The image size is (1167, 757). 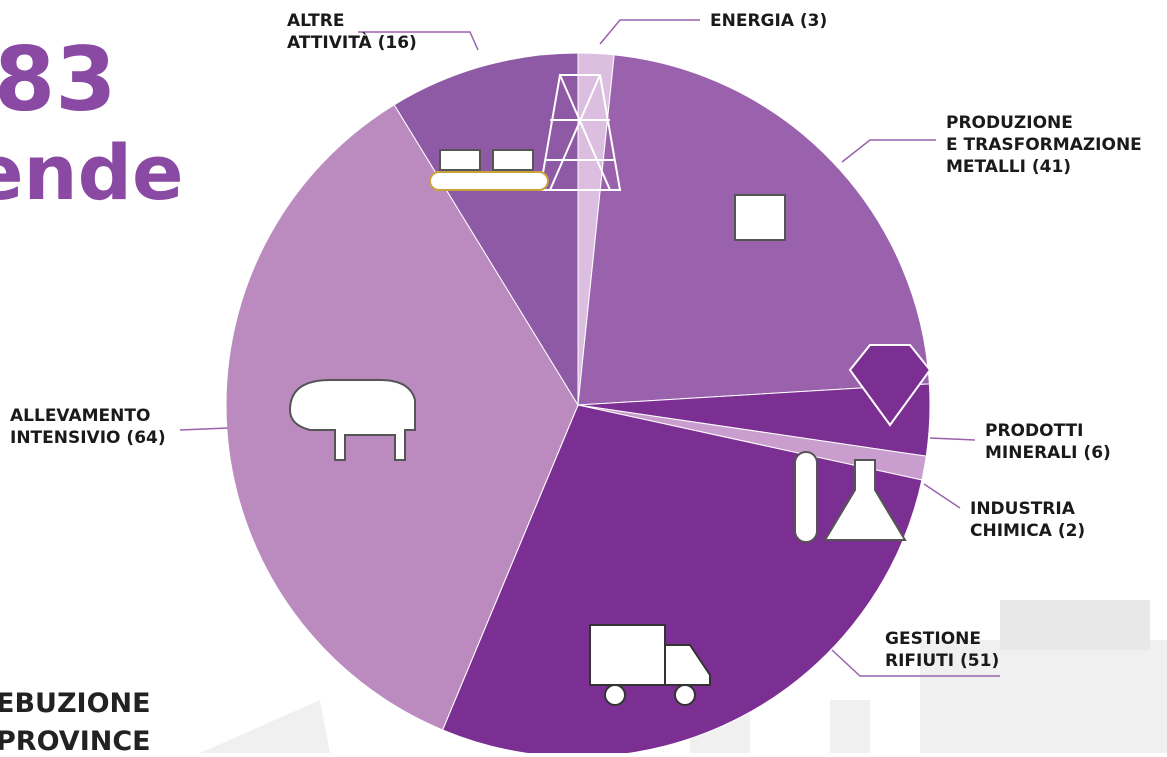 I want to click on slice-label: GESTIONE RIFIUTI (51), so click(x=942, y=650).